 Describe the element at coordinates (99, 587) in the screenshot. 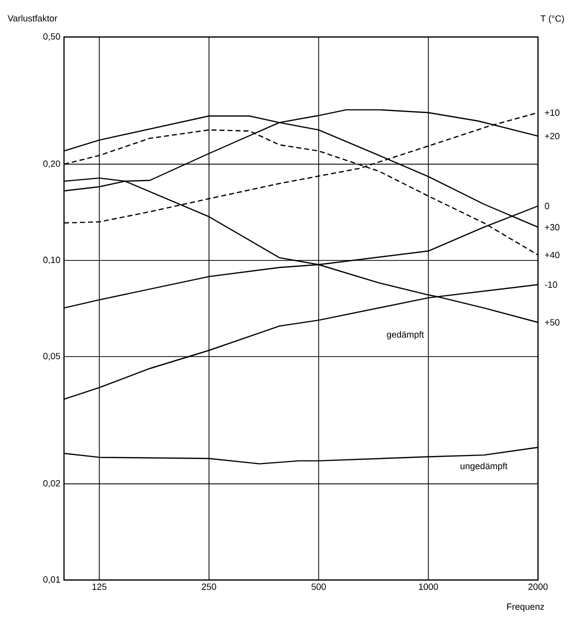

I see `x-tick-label: 125` at that location.